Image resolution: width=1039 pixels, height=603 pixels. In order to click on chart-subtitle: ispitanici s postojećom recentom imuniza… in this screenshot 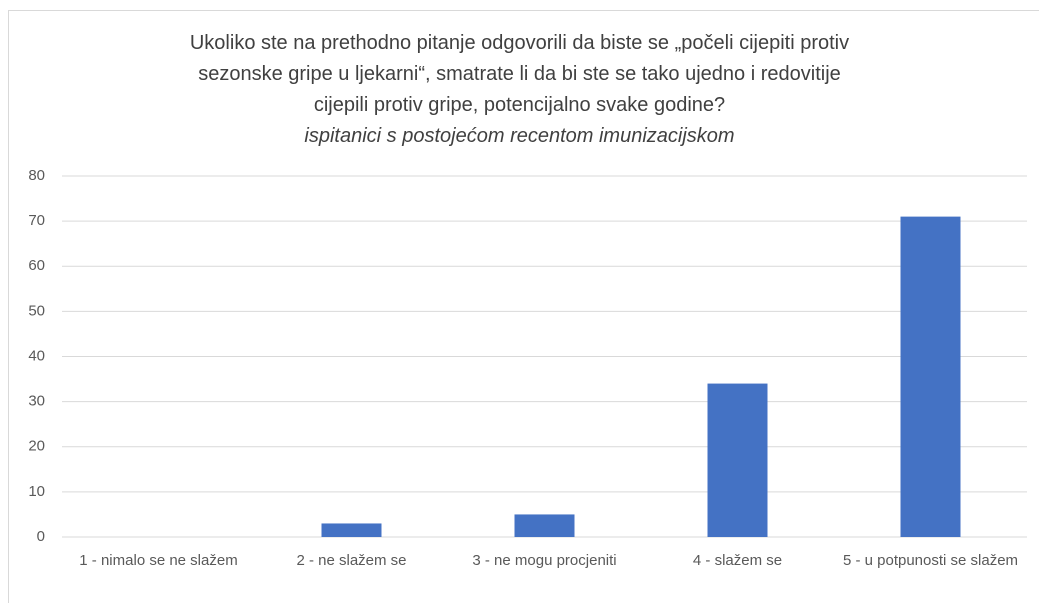, I will do `click(519, 136)`.